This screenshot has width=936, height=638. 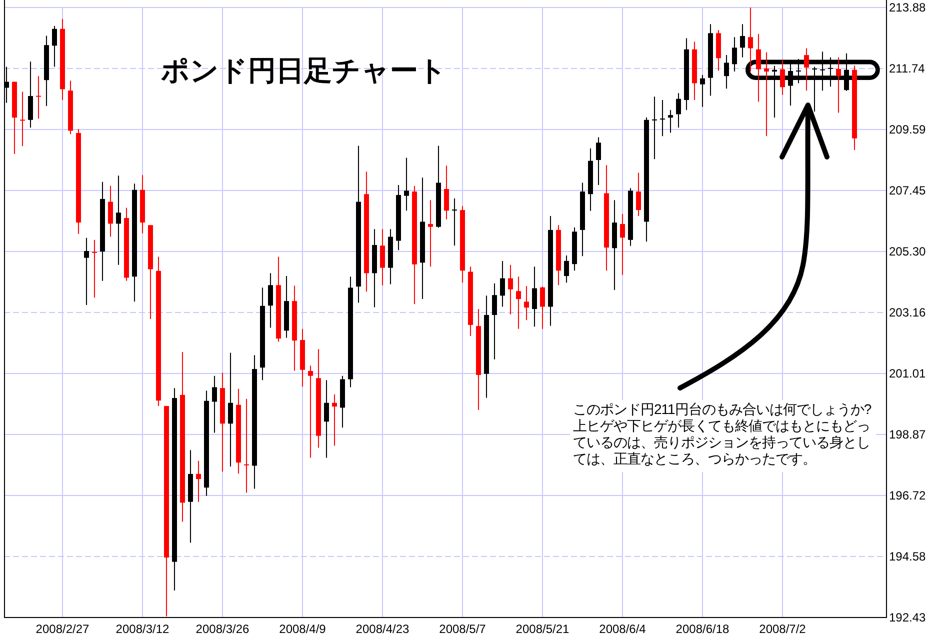 What do you see at coordinates (907, 68) in the screenshot?
I see `y-tick-label: 211.74` at bounding box center [907, 68].